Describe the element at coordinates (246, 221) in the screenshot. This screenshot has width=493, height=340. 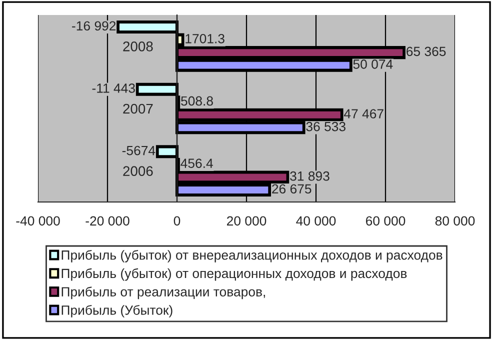
I see `x-tick-label: 20 000` at that location.